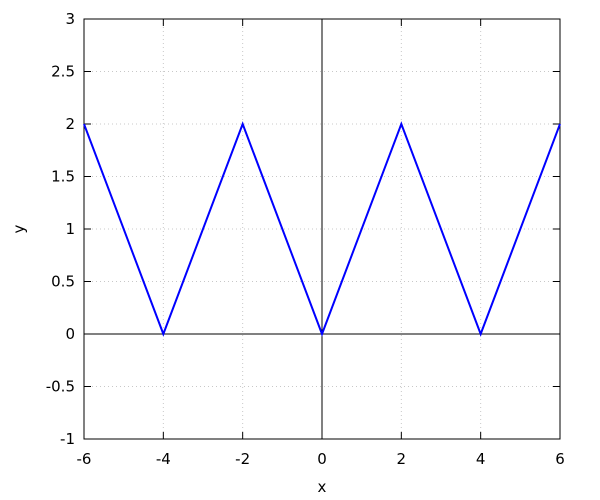 This screenshot has width=600, height=500. Describe the element at coordinates (322, 487) in the screenshot. I see `x-axis-label: x` at that location.